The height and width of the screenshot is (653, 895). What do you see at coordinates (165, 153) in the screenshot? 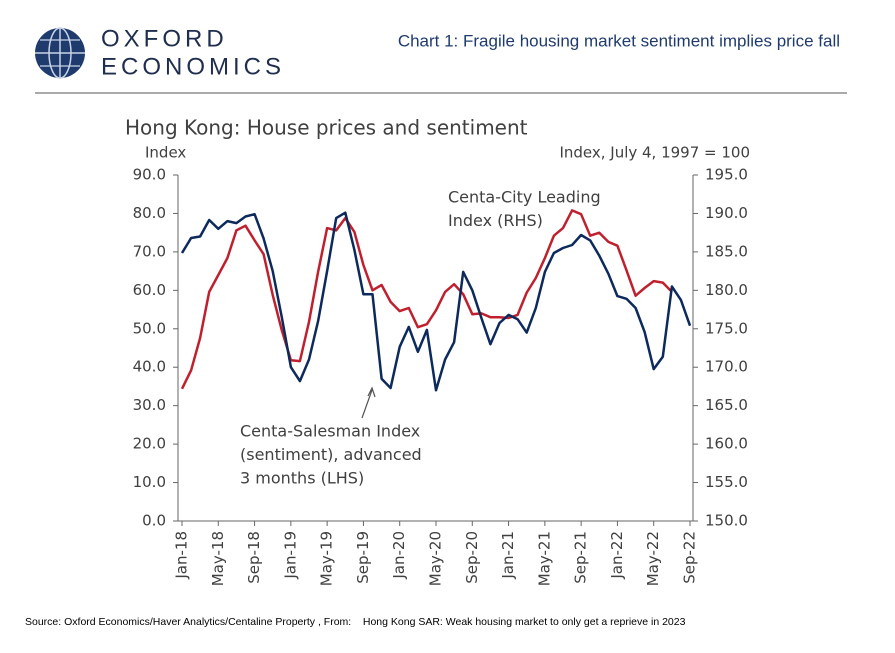
I see `y-axis-label: Index` at bounding box center [165, 153].